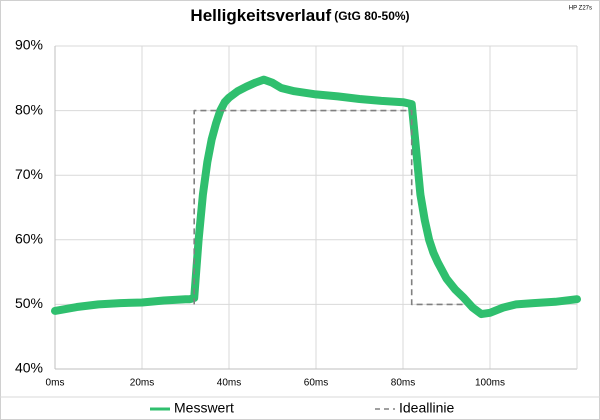  I want to click on annotation: HP Z27s, so click(580, 9).